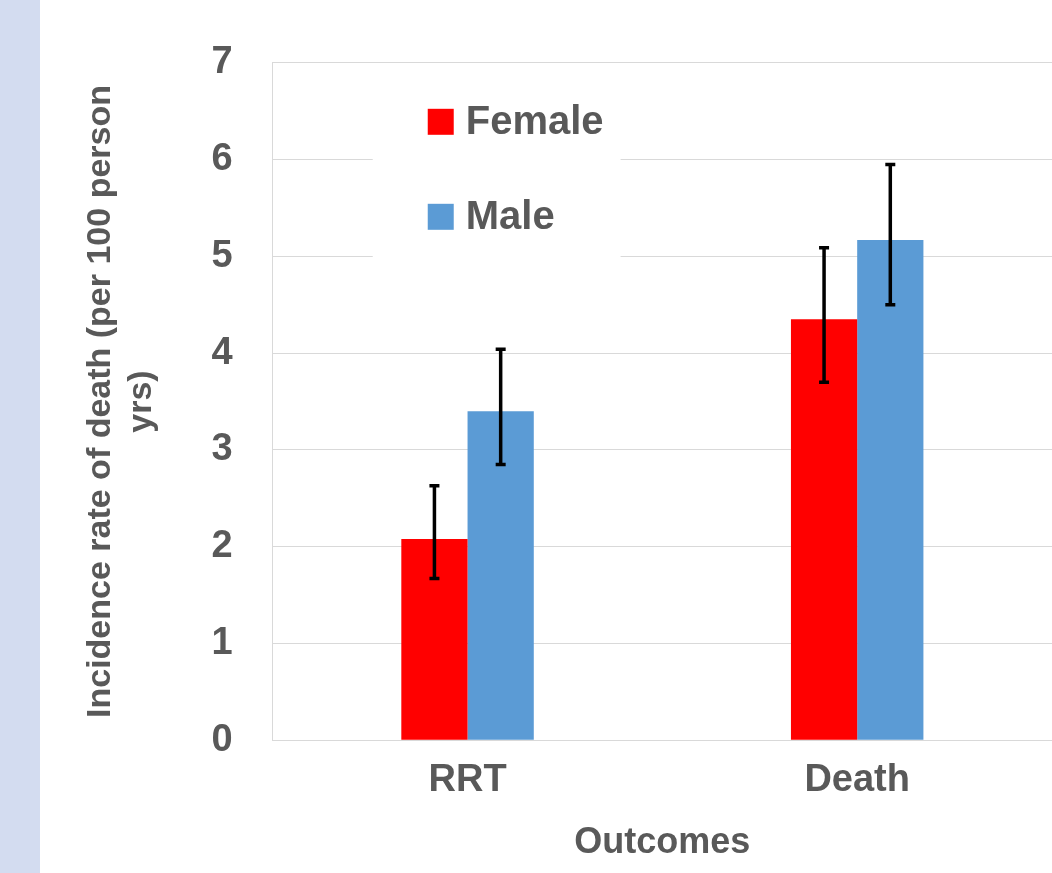 The width and height of the screenshot is (1052, 873). I want to click on y-tick-label: 4, so click(222, 350).